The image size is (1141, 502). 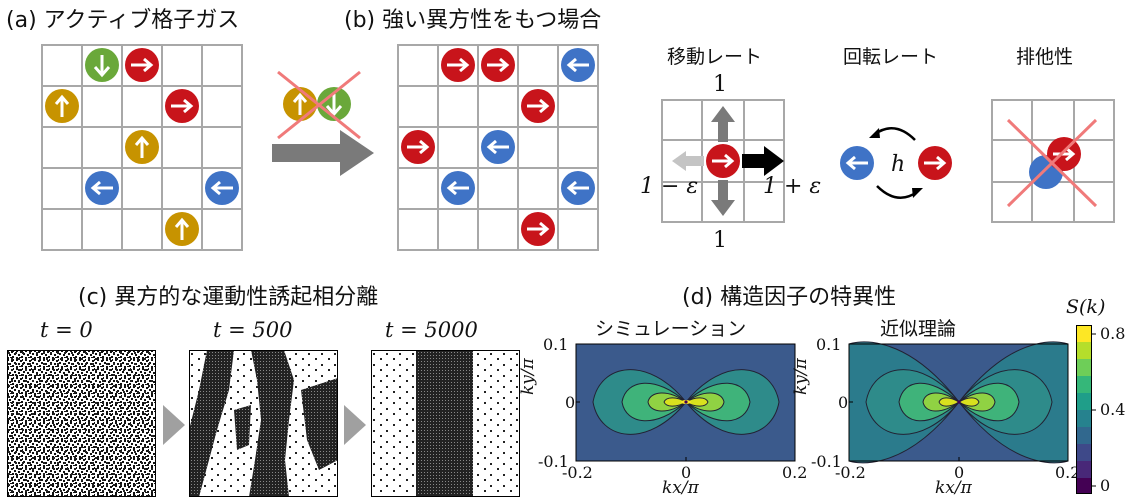 I want to click on removed-vertical-particles, so click(x=319, y=105).